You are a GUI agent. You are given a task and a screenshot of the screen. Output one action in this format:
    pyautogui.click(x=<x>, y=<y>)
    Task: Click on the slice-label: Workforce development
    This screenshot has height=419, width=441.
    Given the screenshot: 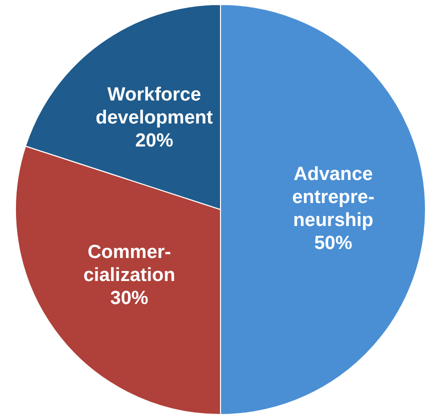 What is the action you would take?
    pyautogui.click(x=155, y=106)
    